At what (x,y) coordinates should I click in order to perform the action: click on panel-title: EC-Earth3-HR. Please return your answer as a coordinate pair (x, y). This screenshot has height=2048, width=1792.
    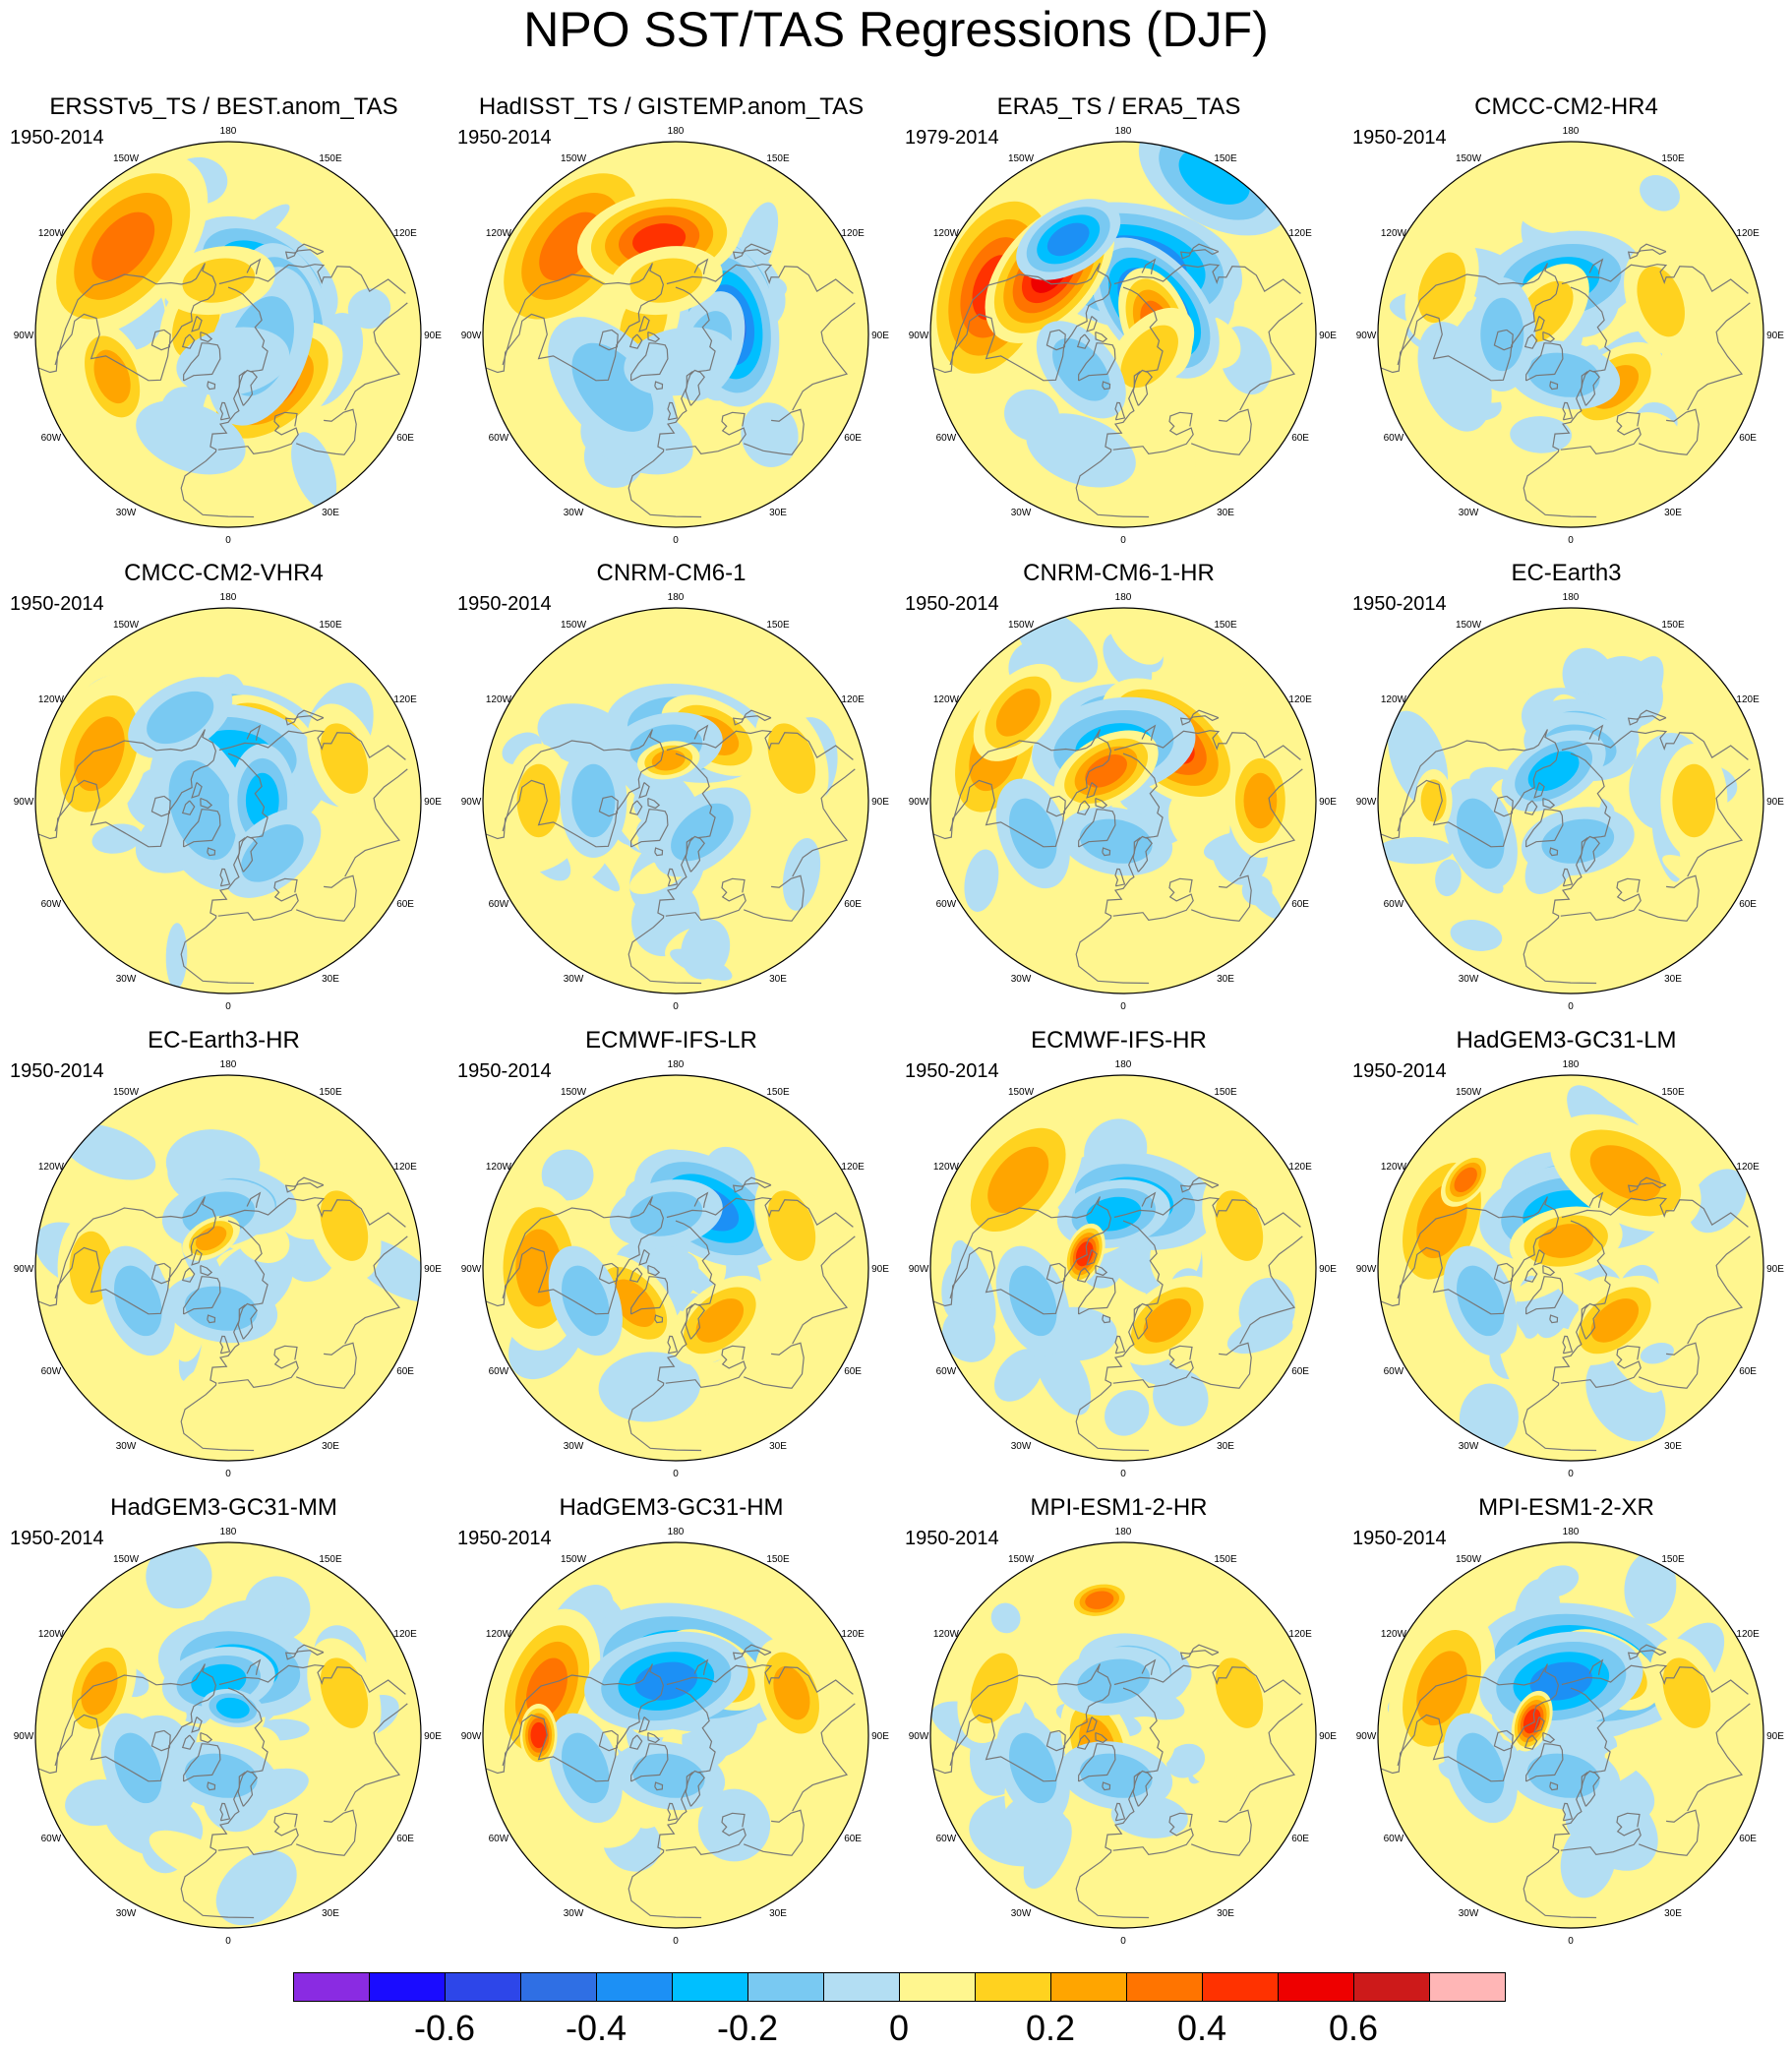
    Looking at the image, I should click on (224, 1040).